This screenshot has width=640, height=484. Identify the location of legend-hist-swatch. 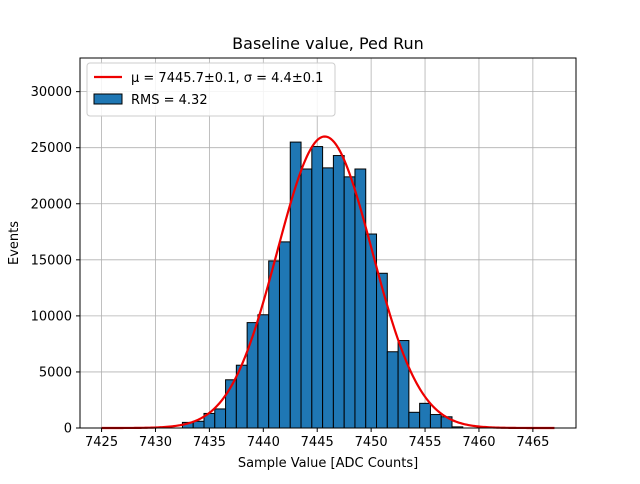
(108, 99).